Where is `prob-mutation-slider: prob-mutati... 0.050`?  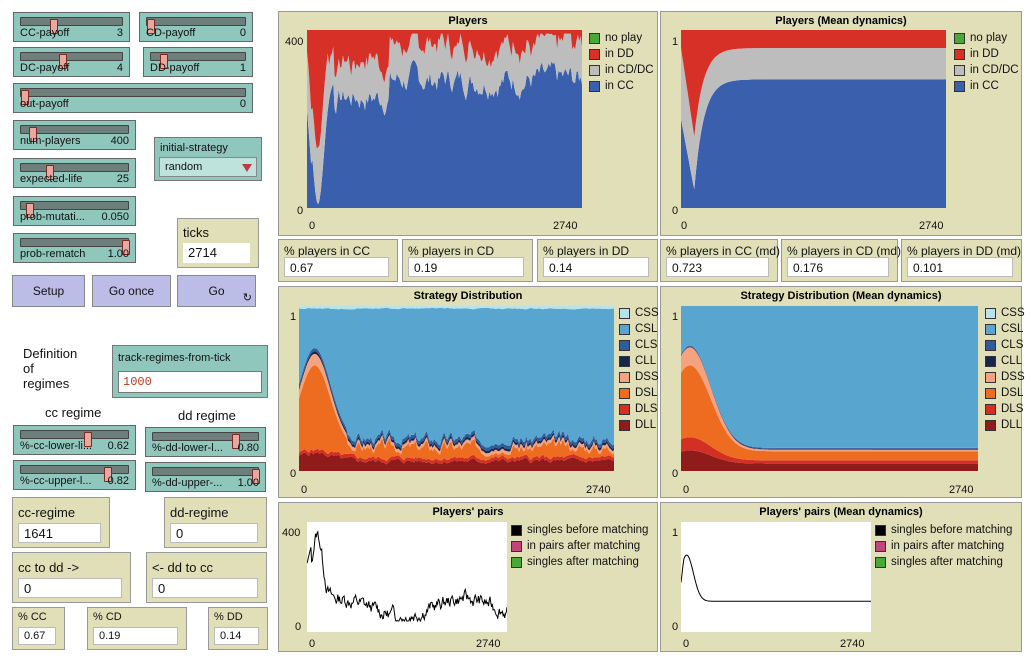
prob-mutation-slider: prob-mutati... 0.050 is located at coordinates (74, 211).